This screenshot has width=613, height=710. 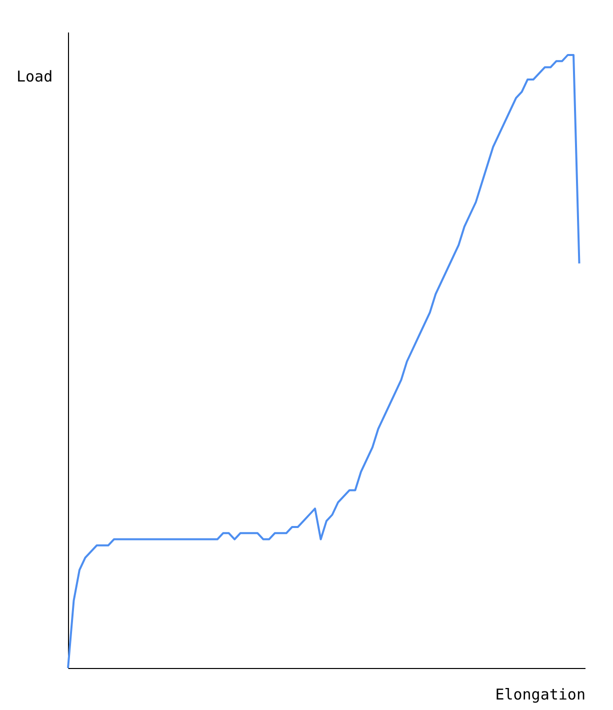 I want to click on x-axis-title: Elongation, so click(x=540, y=695).